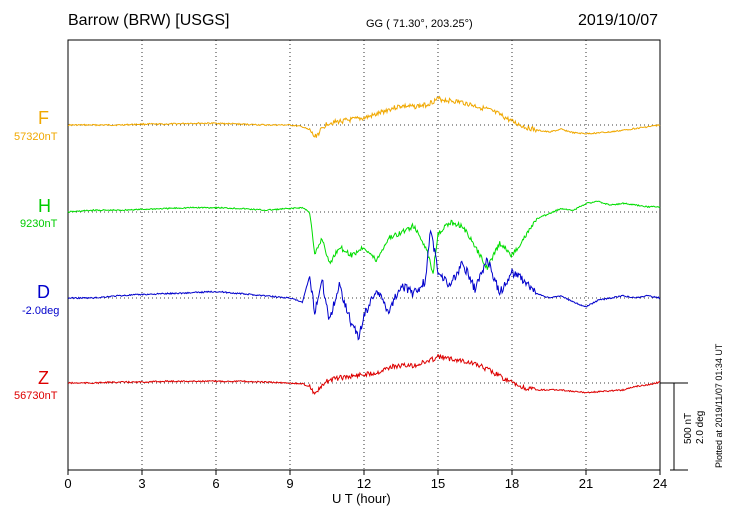  I want to click on x-tick-label: 6, so click(215, 483).